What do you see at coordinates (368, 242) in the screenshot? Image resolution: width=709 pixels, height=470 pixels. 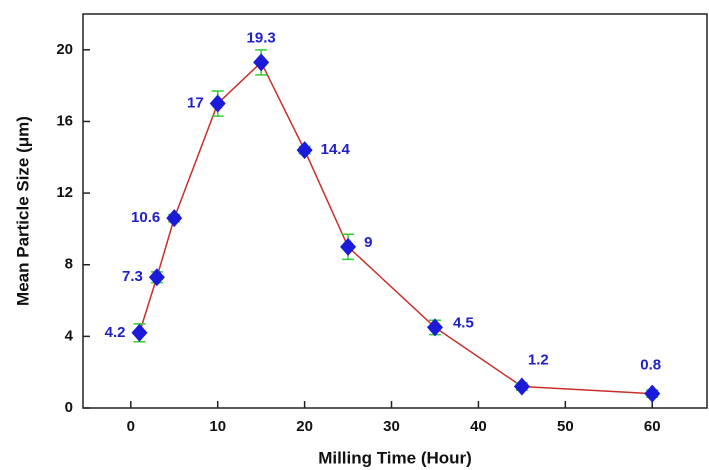 I see `data-label: 9` at bounding box center [368, 242].